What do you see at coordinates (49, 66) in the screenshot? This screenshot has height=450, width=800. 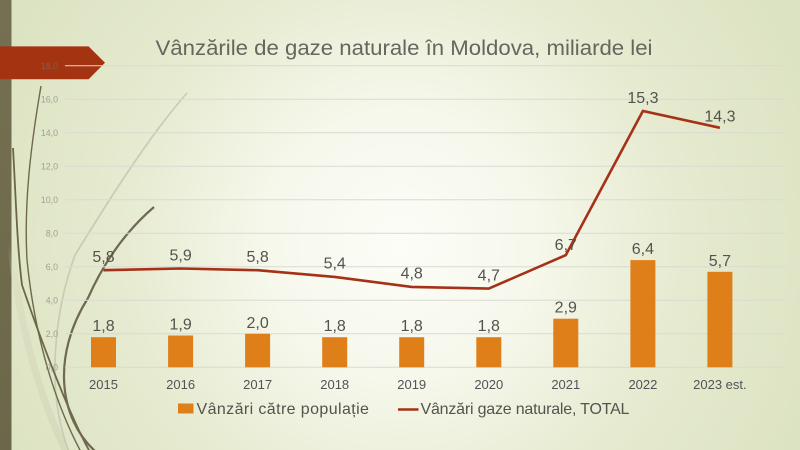 I see `svg-text: 18,0` at bounding box center [49, 66].